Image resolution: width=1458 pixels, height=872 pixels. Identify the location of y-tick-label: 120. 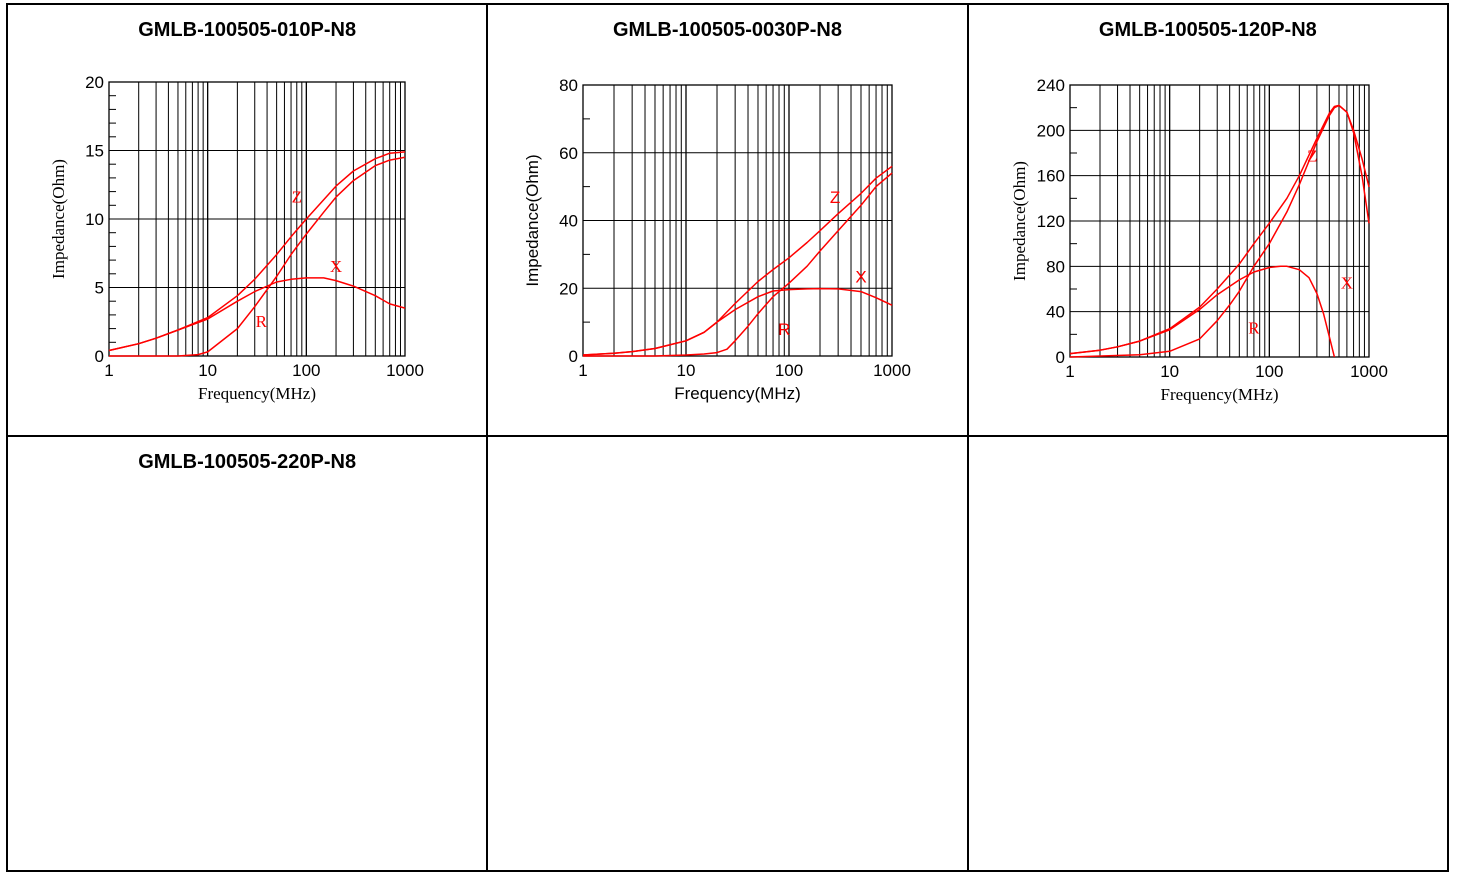
(1050, 221).